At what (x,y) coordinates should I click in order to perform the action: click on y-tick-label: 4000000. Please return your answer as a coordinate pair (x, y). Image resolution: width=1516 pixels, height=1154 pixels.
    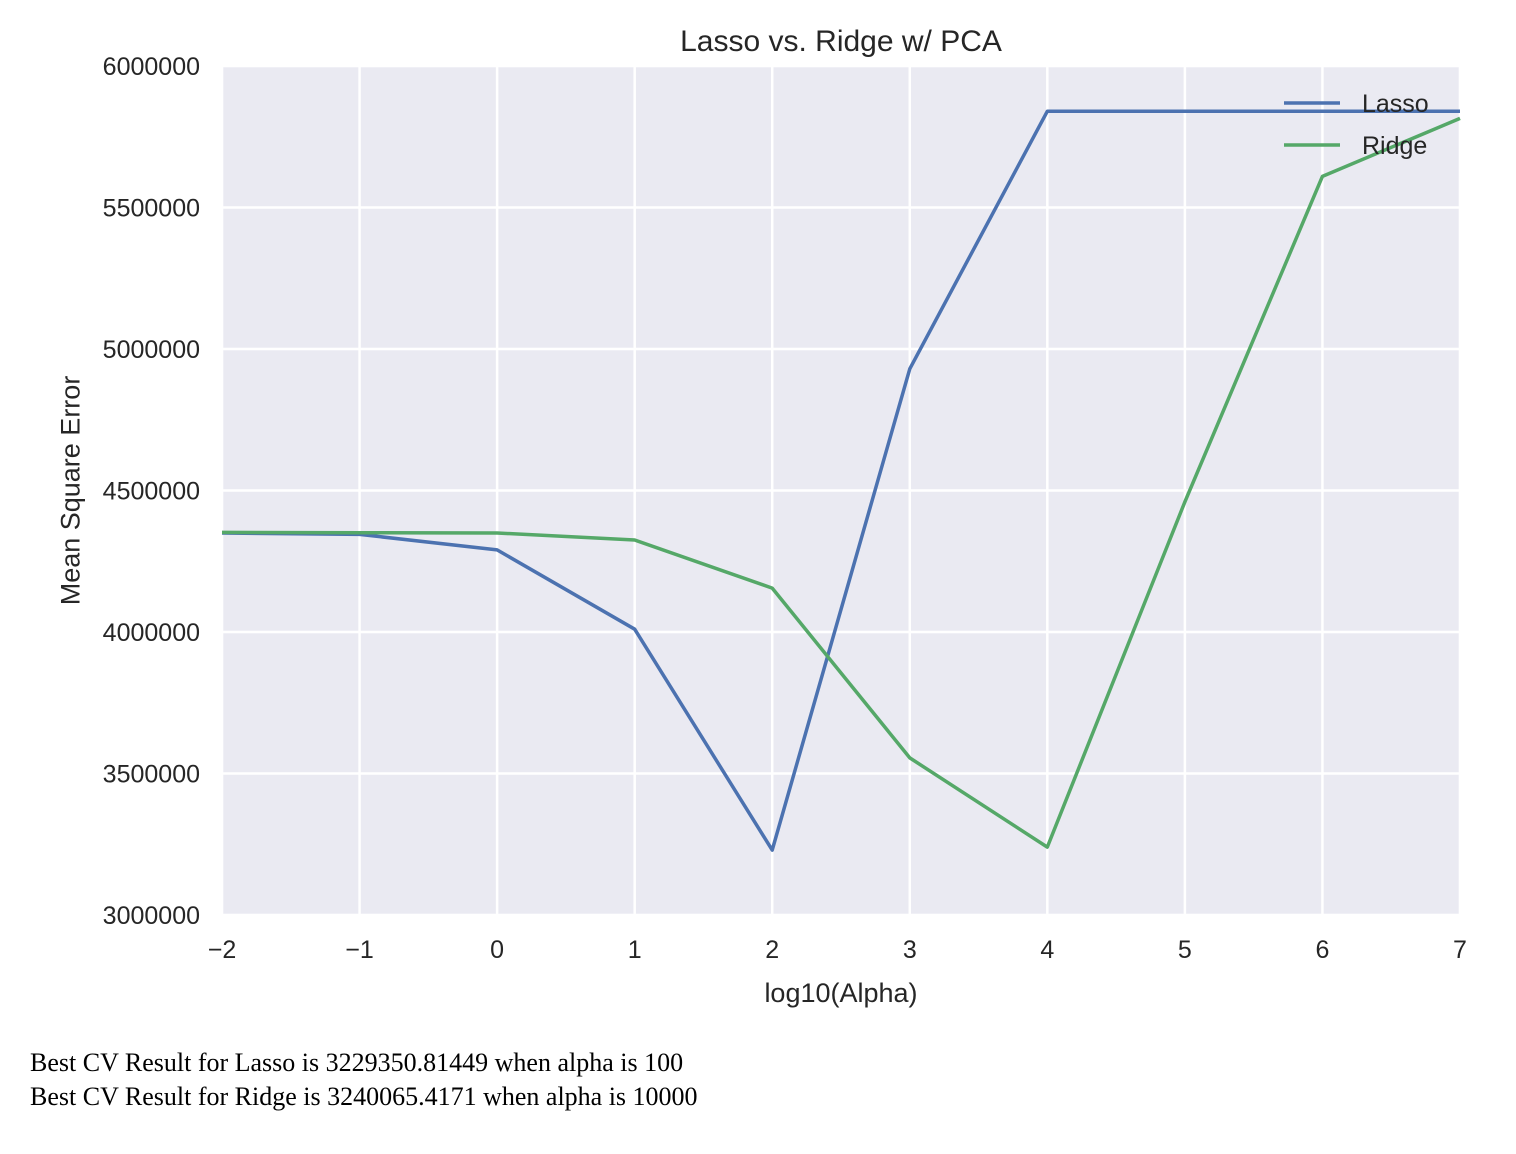
    Looking at the image, I should click on (151, 633).